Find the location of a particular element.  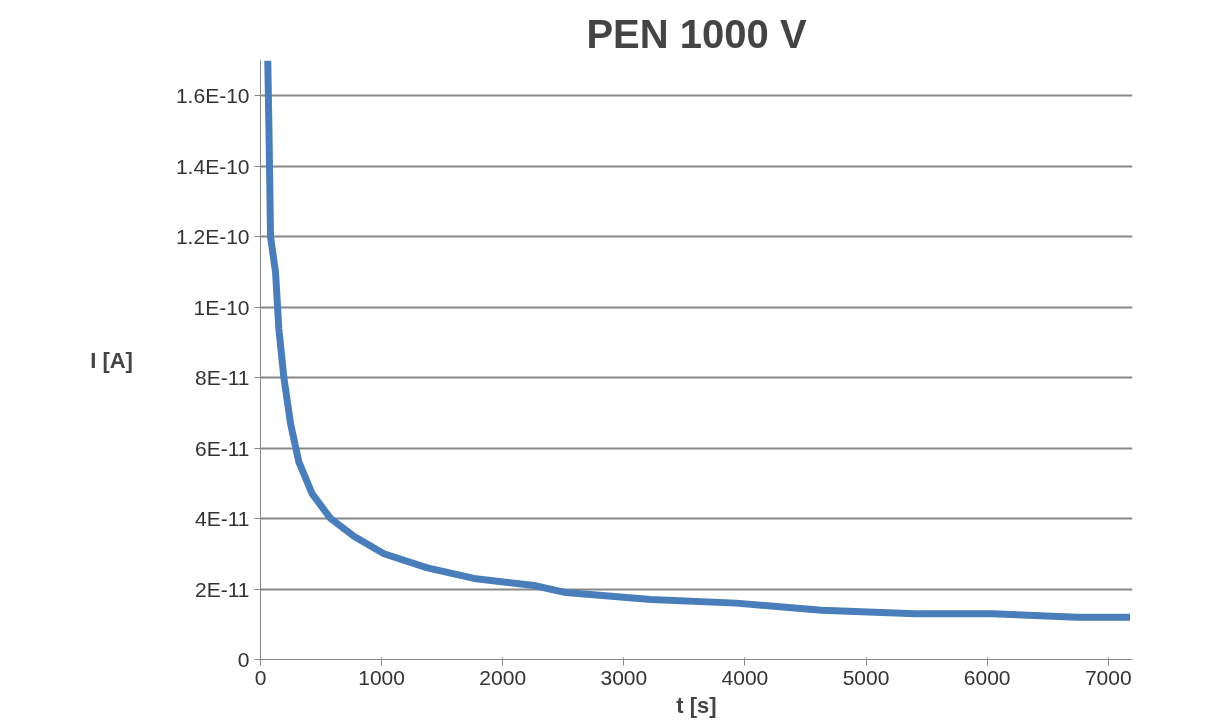

x-tick-label: 7000 is located at coordinates (1108, 677).